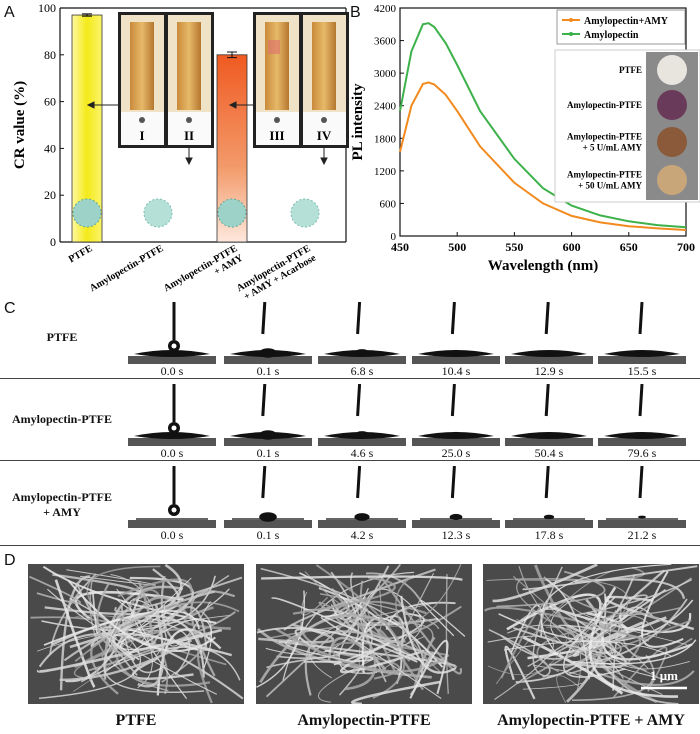 This screenshot has width=700, height=734. What do you see at coordinates (301, 80) in the screenshot?
I see `tube-photo-right` at bounding box center [301, 80].